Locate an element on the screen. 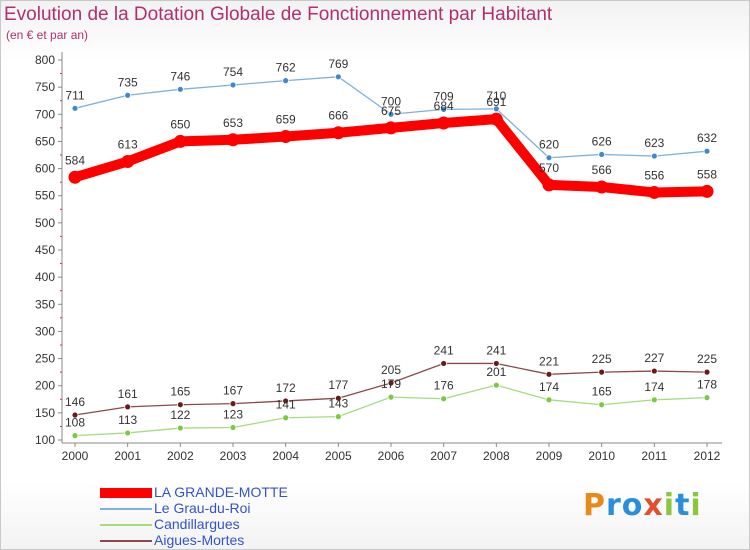 The height and width of the screenshot is (550, 750). data-label: 711 is located at coordinates (74, 95).